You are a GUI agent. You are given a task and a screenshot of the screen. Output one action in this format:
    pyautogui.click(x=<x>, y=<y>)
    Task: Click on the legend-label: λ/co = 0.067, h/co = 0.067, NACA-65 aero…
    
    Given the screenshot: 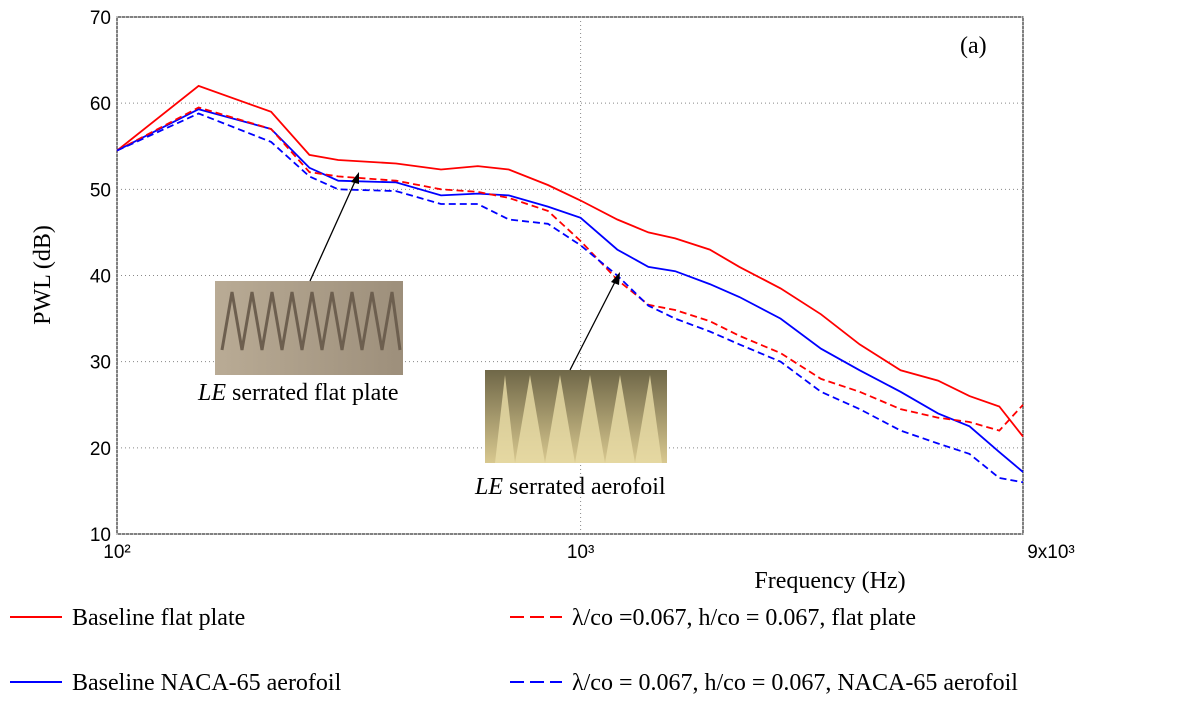 What is the action you would take?
    pyautogui.click(x=795, y=683)
    